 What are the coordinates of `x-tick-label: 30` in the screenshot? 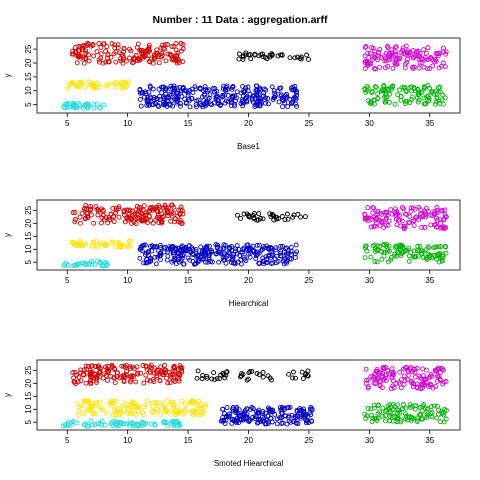 It's located at (369, 123).